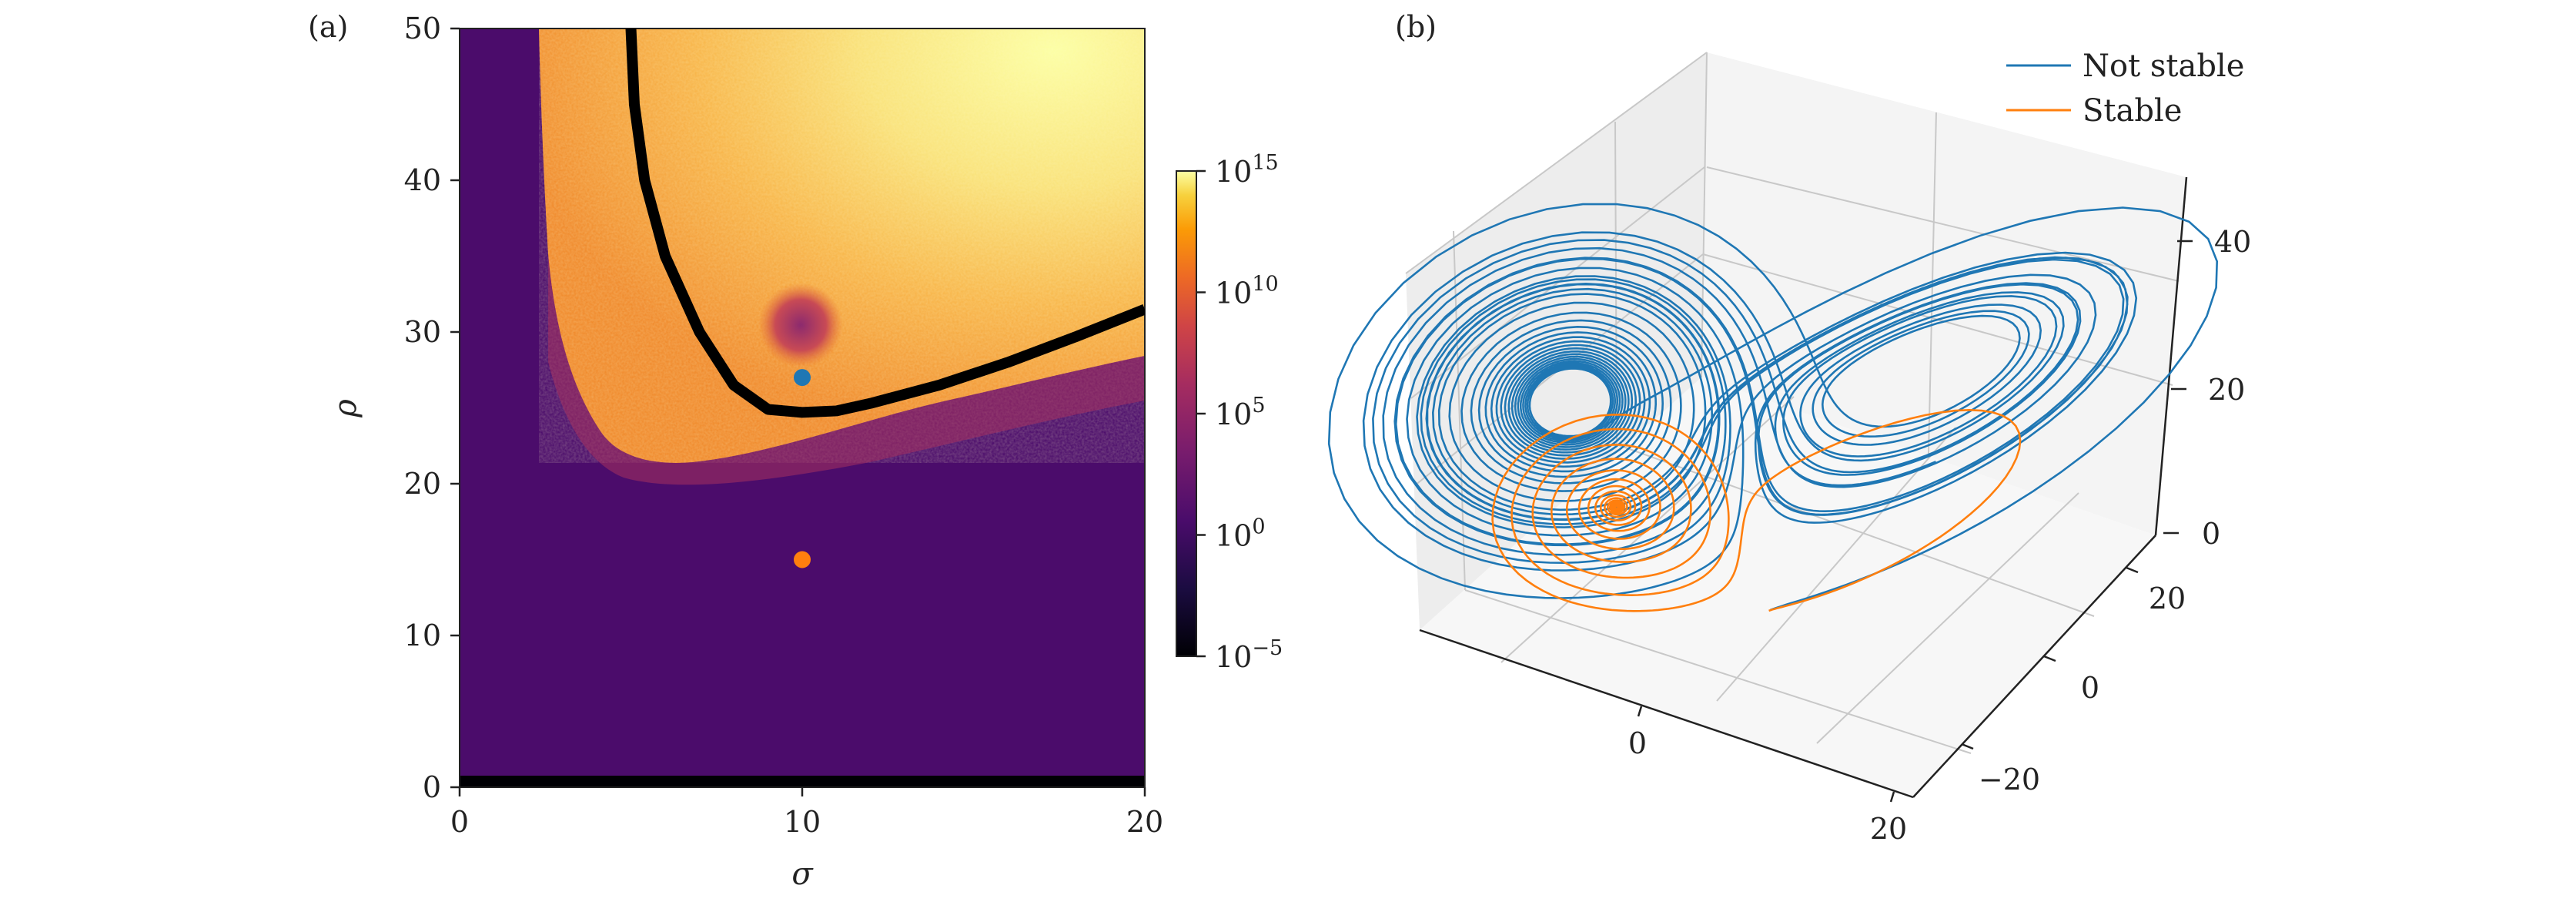 This screenshot has height=902, width=2576. What do you see at coordinates (423, 332) in the screenshot?
I see `y-tick-label: 30` at bounding box center [423, 332].